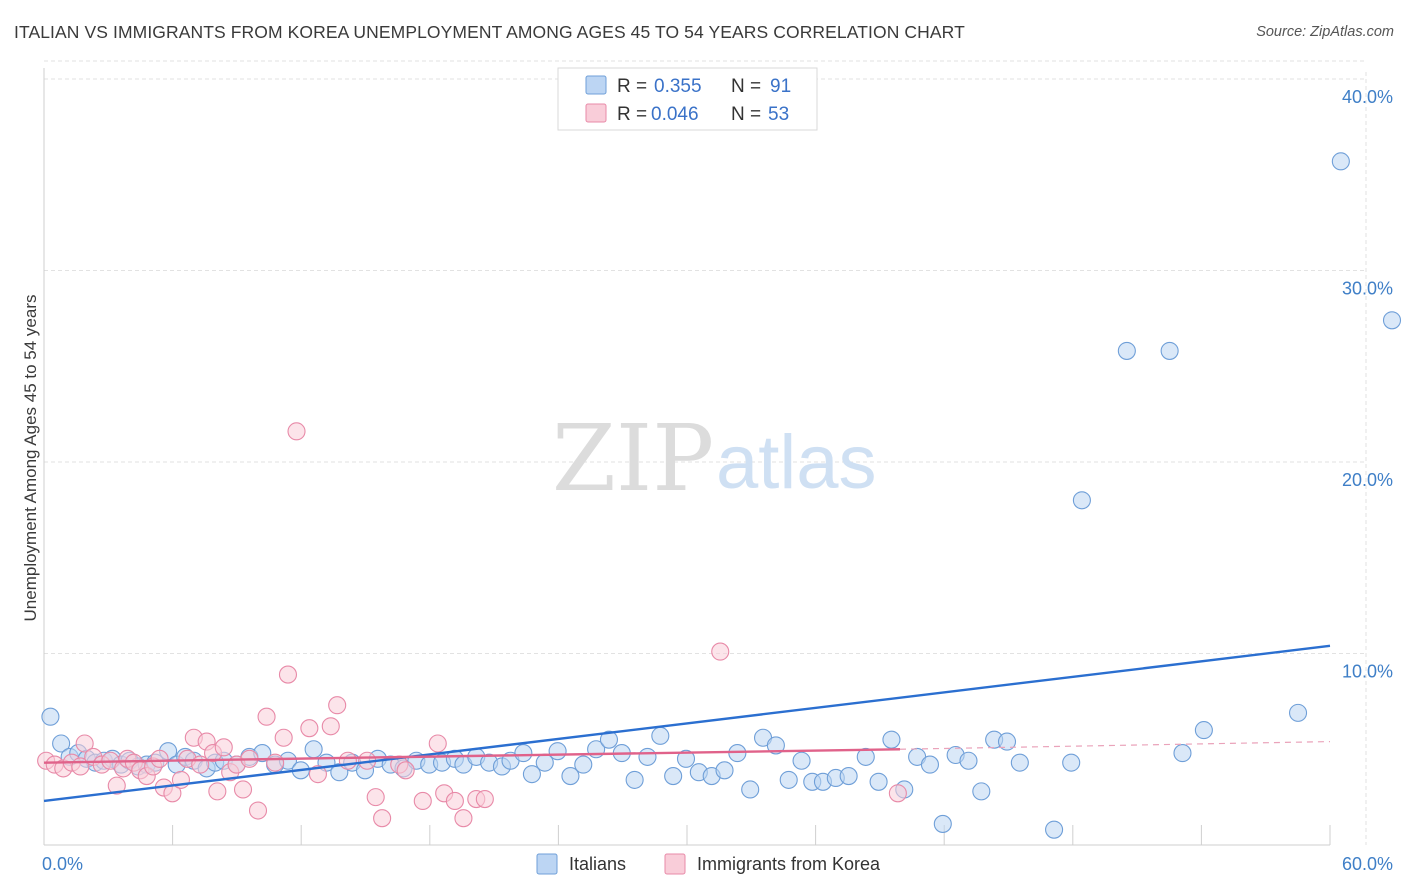 This screenshot has width=1406, height=892. Describe the element at coordinates (1367, 864) in the screenshot. I see `x-tick-label: 60.0%` at that location.